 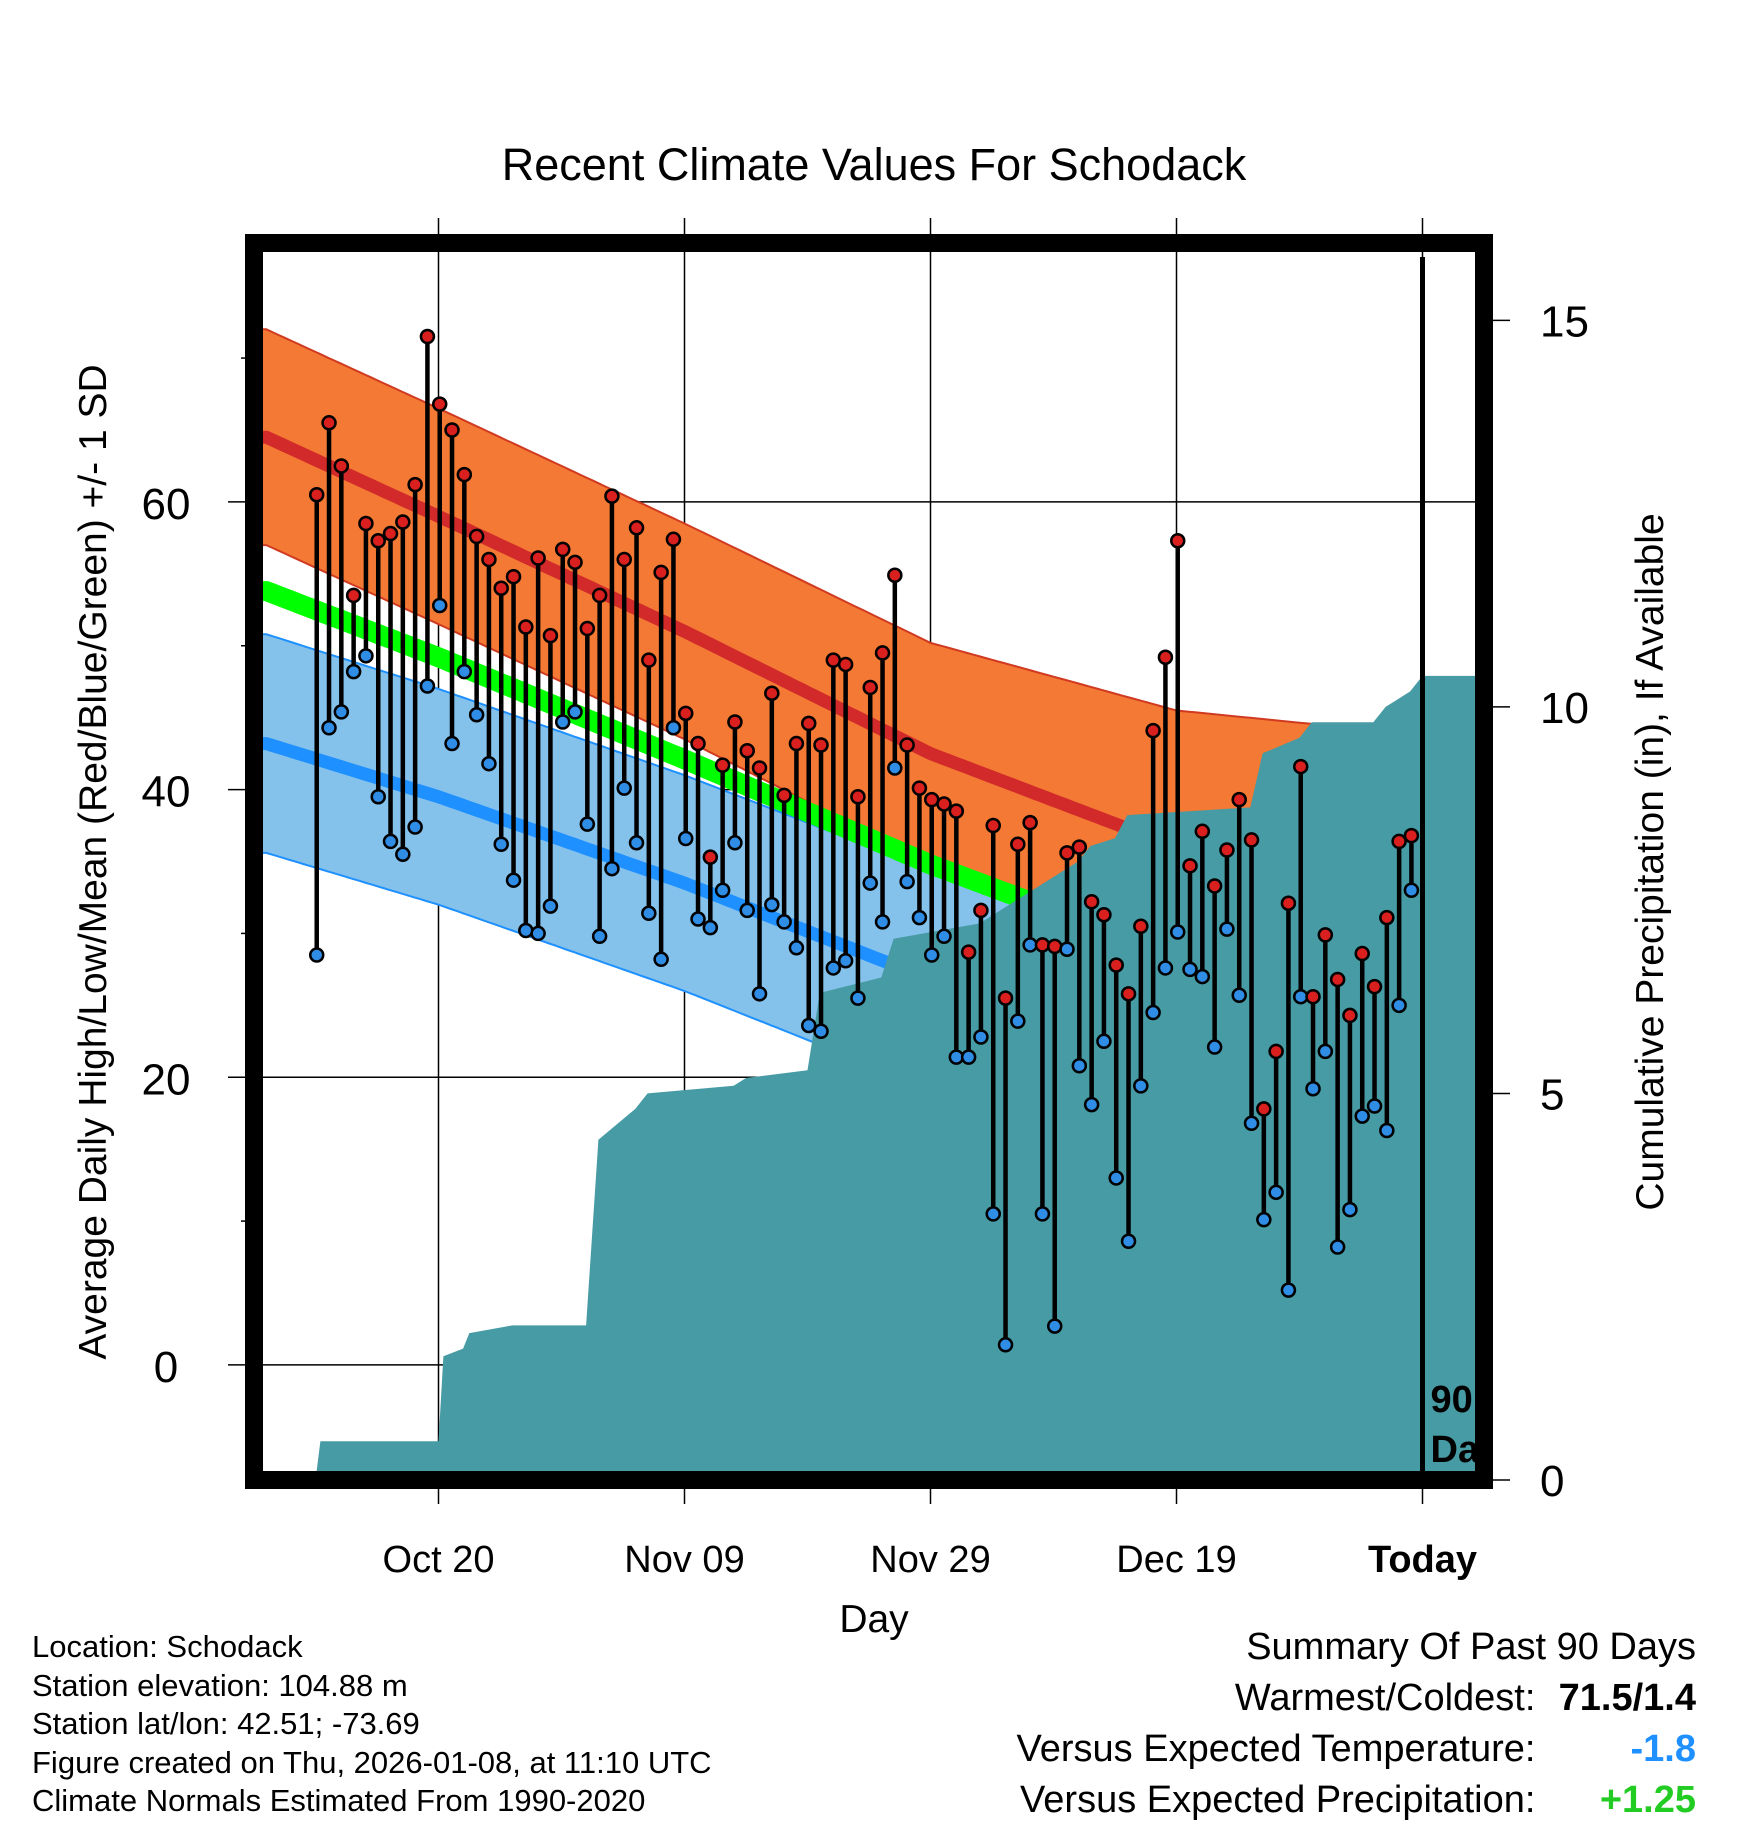 What do you see at coordinates (1564, 321) in the screenshot?
I see `y2-tick-label: 15` at bounding box center [1564, 321].